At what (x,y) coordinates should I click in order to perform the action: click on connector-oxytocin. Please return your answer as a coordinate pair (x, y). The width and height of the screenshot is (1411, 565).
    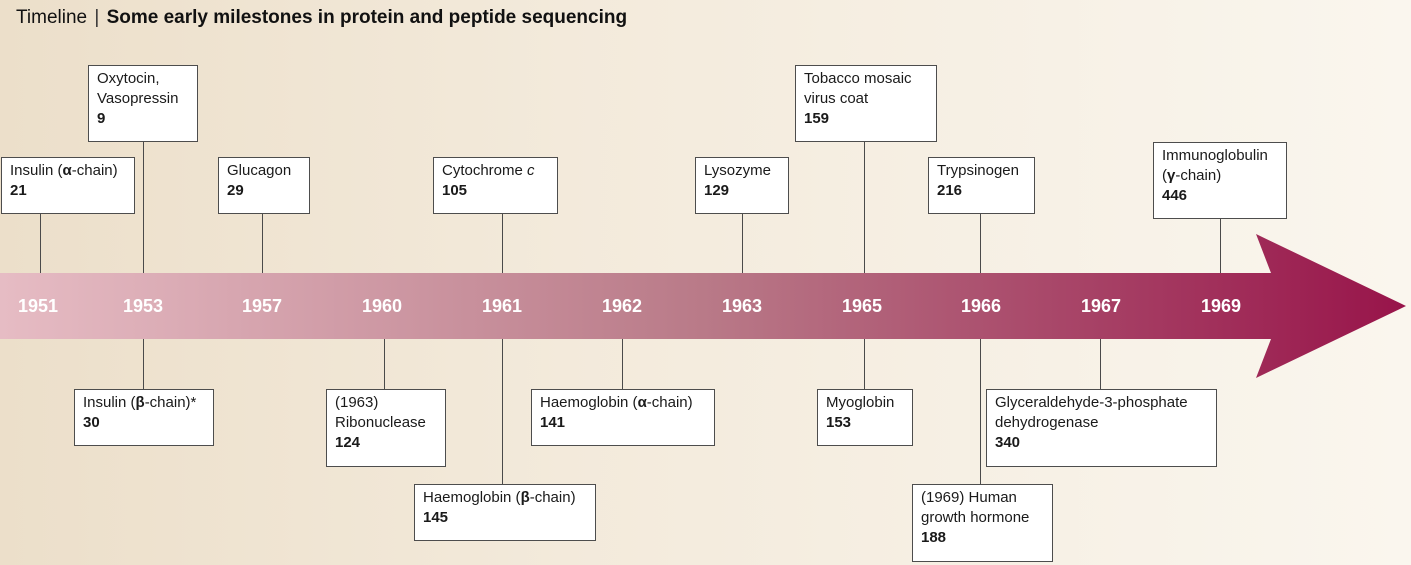
    Looking at the image, I should click on (143, 207).